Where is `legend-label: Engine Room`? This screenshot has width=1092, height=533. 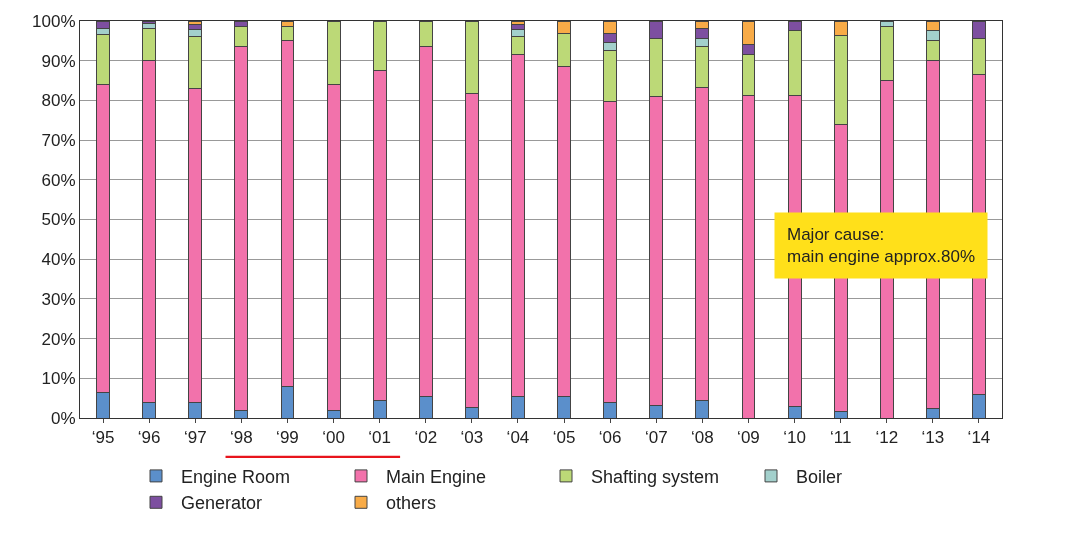
legend-label: Engine Room is located at coordinates (236, 476).